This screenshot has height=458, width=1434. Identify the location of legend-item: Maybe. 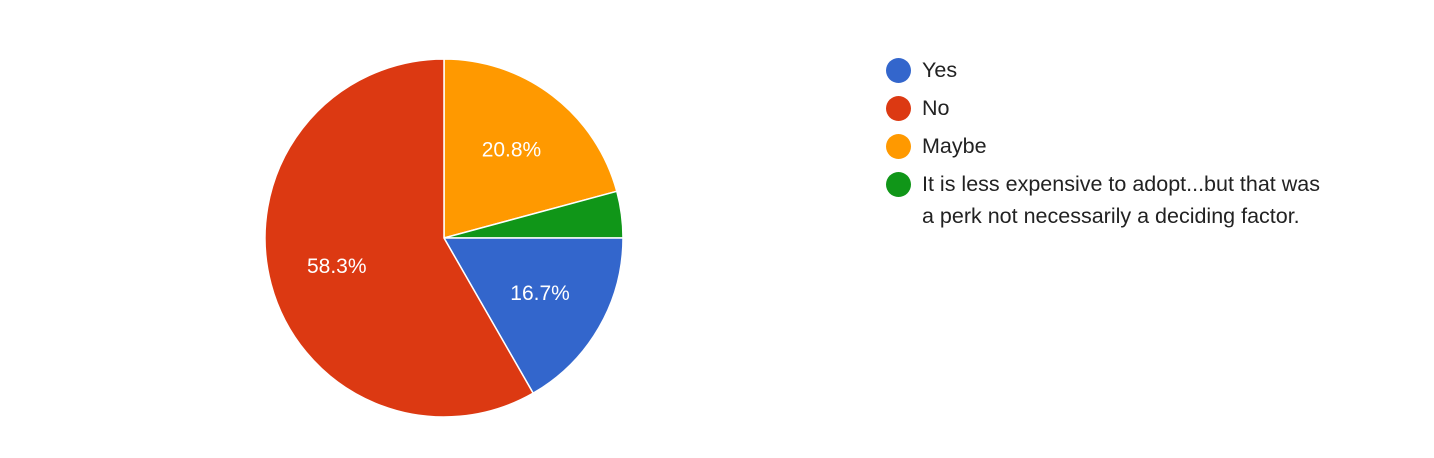
(1121, 146).